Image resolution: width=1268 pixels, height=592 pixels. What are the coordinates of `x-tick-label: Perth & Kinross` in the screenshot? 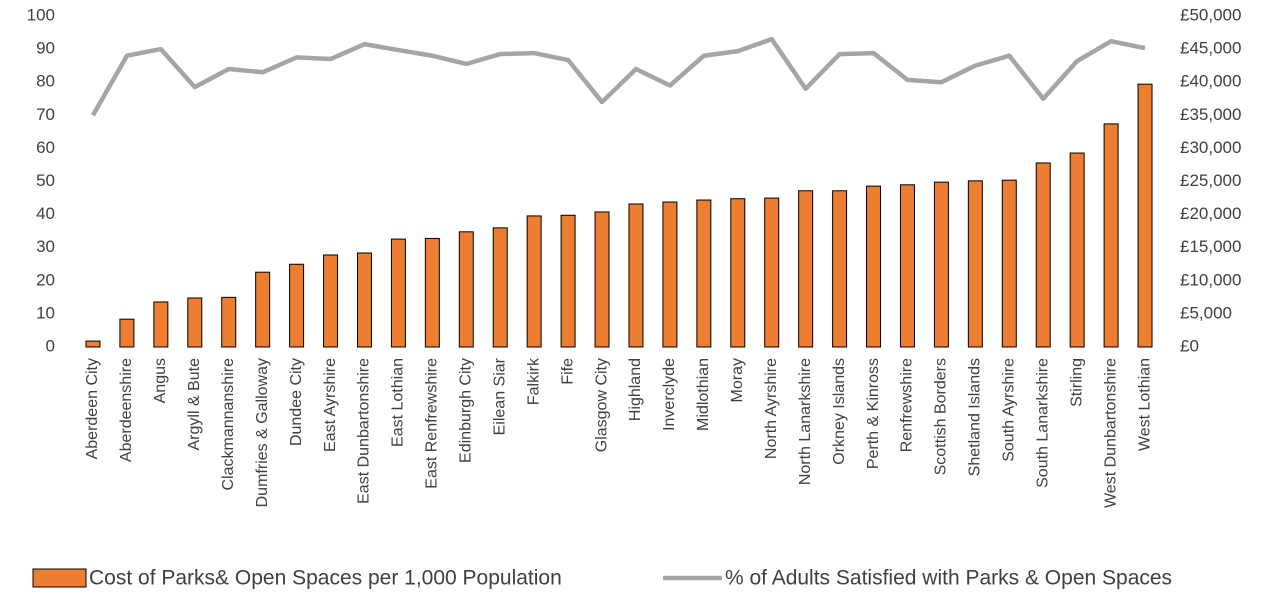 It's located at (873, 413).